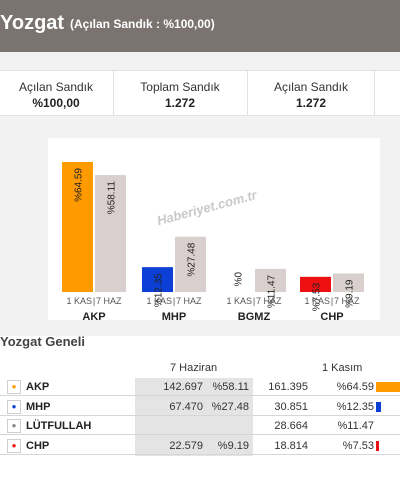 Image resolution: width=400 pixels, height=500 pixels. Describe the element at coordinates (38, 387) in the screenshot. I see `party-name: AKP` at that location.